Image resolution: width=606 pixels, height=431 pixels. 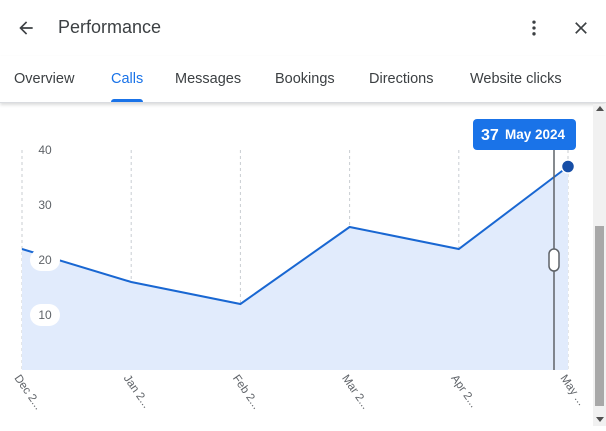 What do you see at coordinates (303, 28) in the screenshot?
I see `app-header: Performance` at bounding box center [303, 28].